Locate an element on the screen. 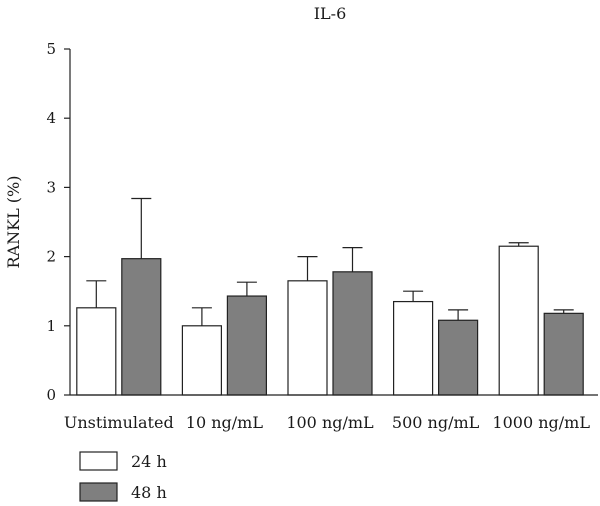 The height and width of the screenshot is (506, 600). x-tick-label: 500 ng/mL is located at coordinates (436, 422).